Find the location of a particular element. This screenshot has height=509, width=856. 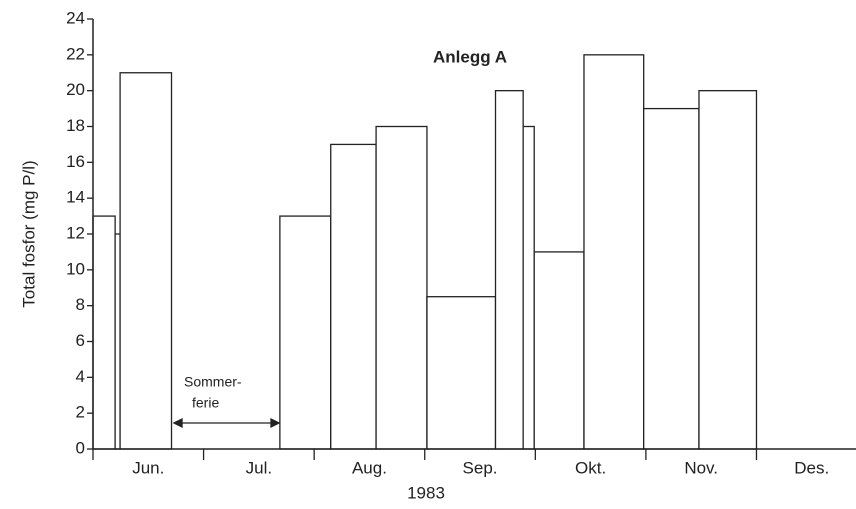

x-tick-label: Nov. is located at coordinates (701, 467).